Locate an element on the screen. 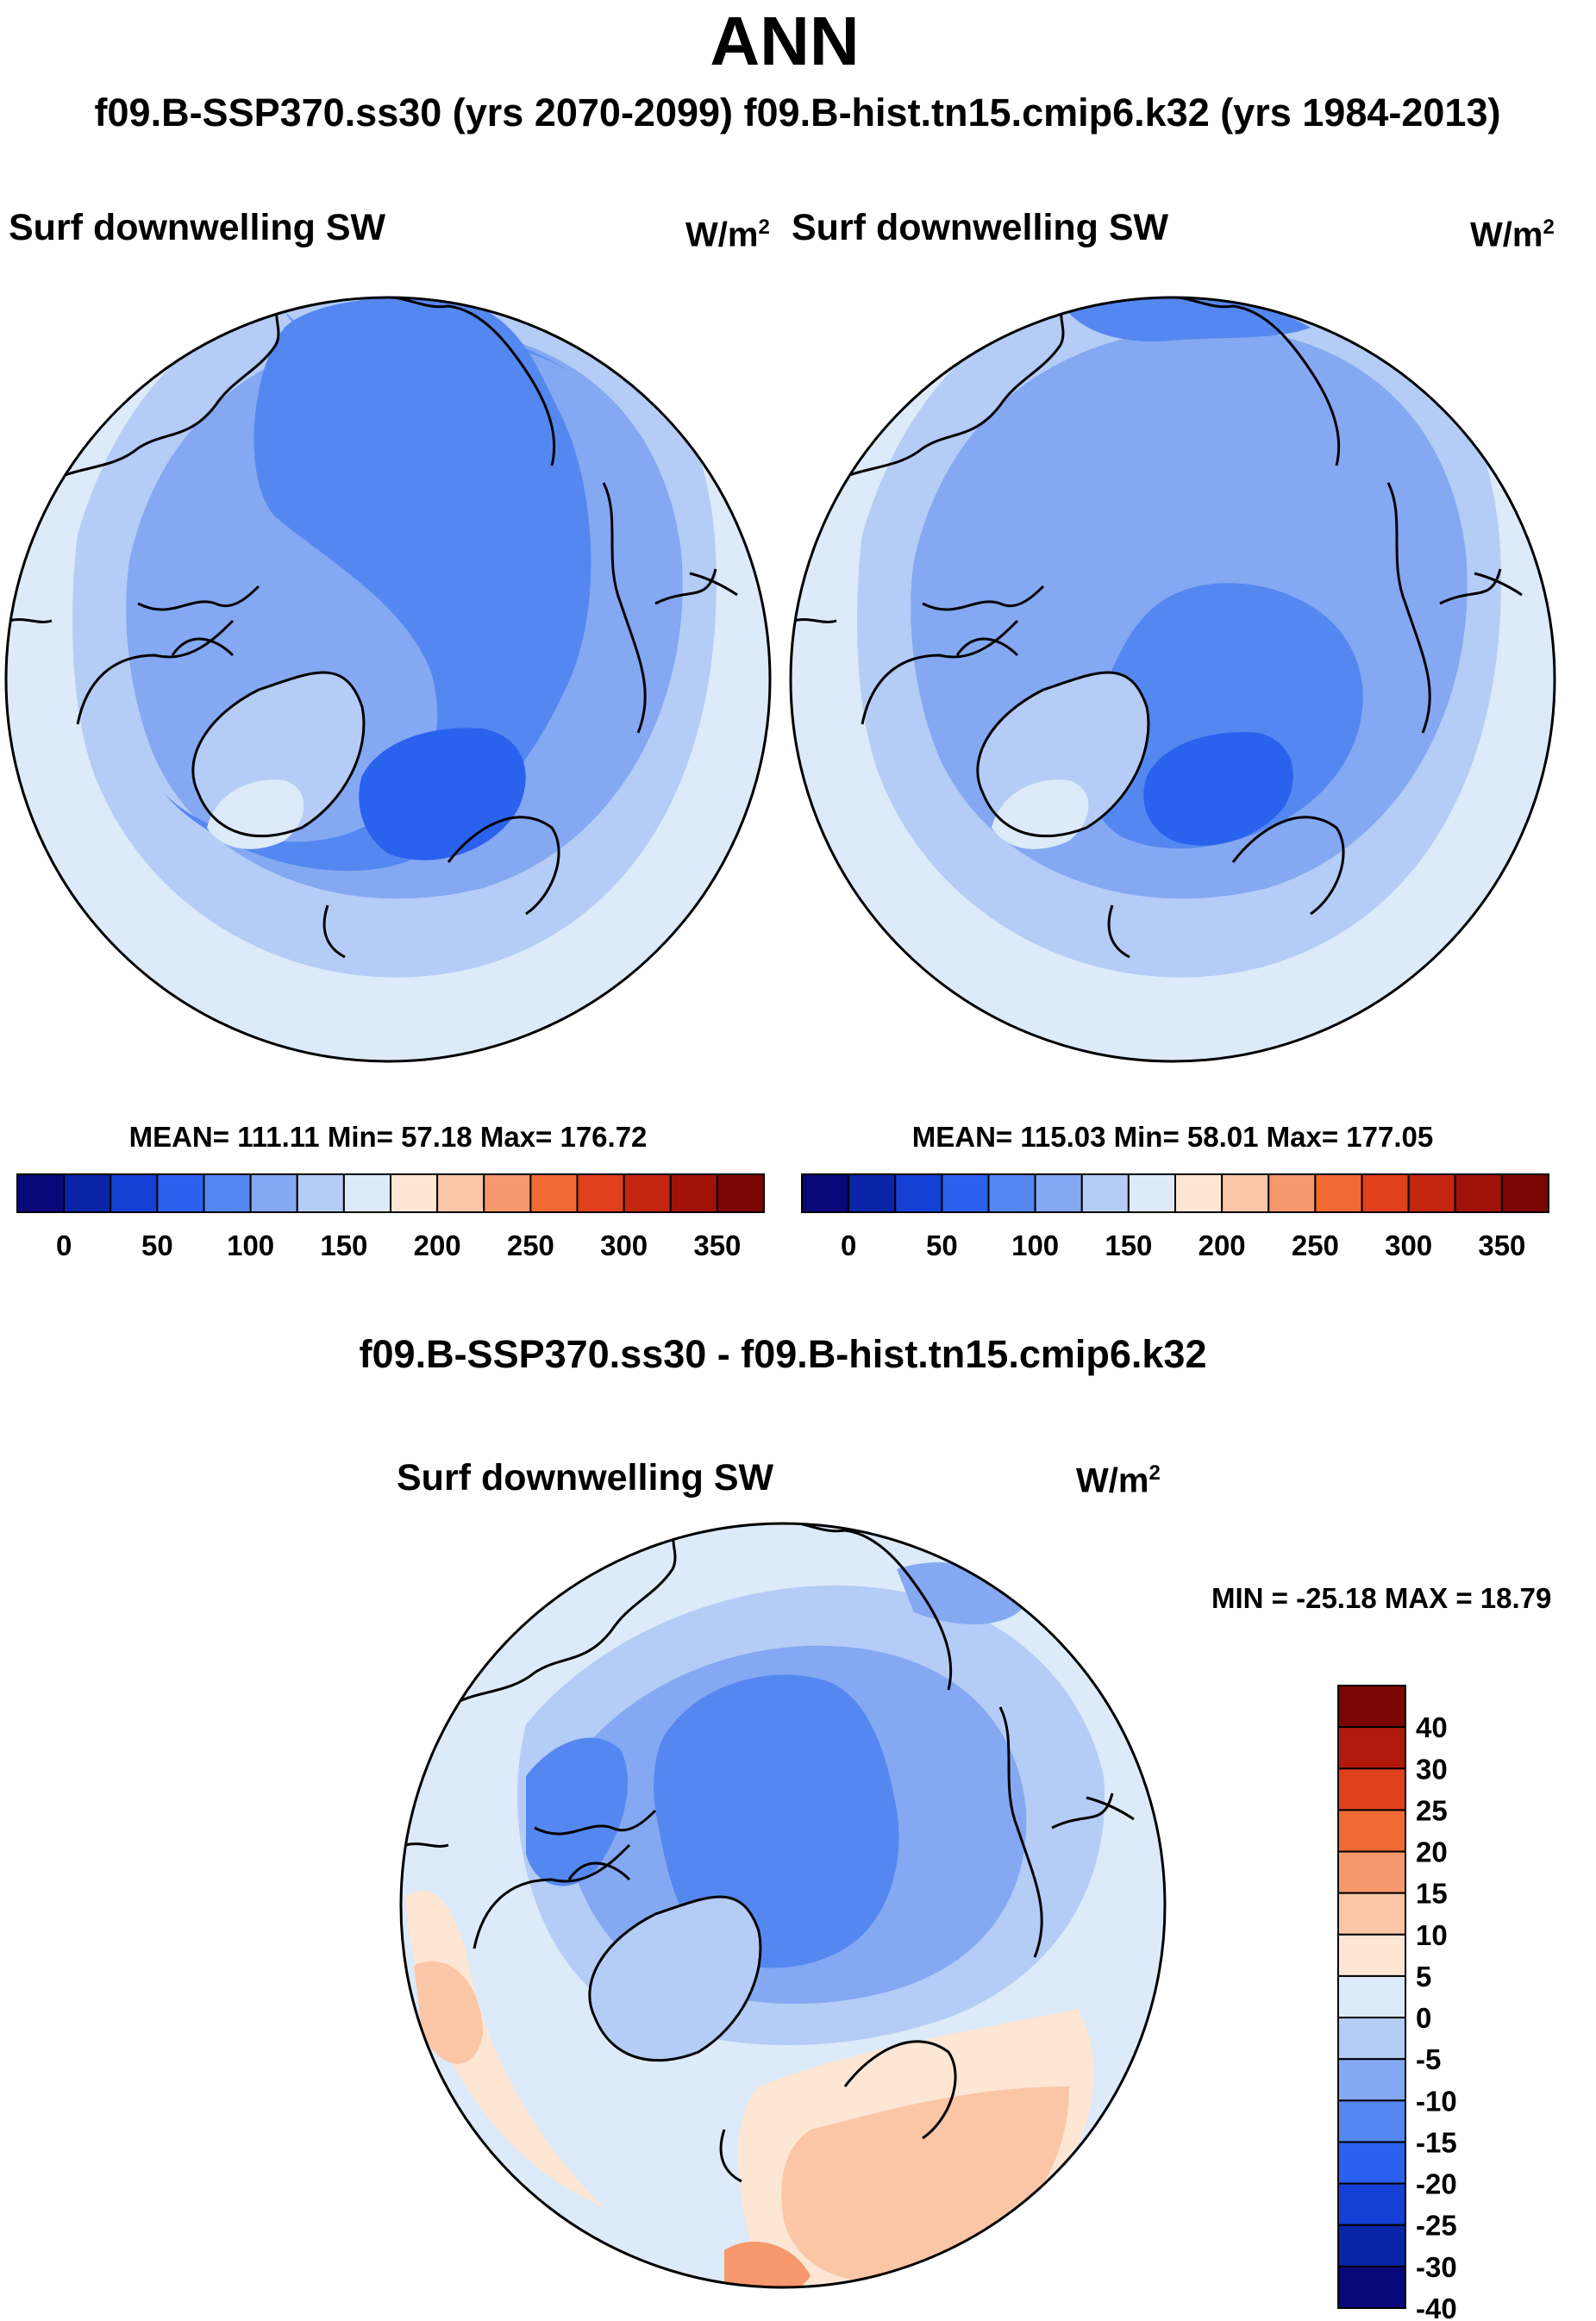  colorbar-panel-1: 0 50 100 150 200 250 300 350 is located at coordinates (390, 1217).